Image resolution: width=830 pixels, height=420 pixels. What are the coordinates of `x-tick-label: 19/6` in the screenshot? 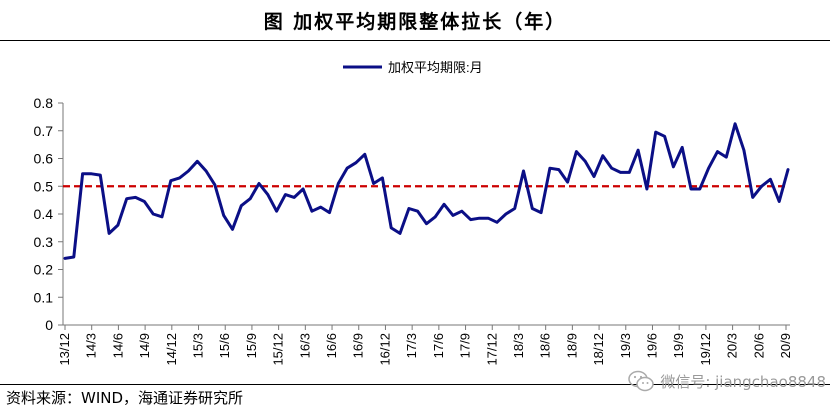 It's located at (651, 345).